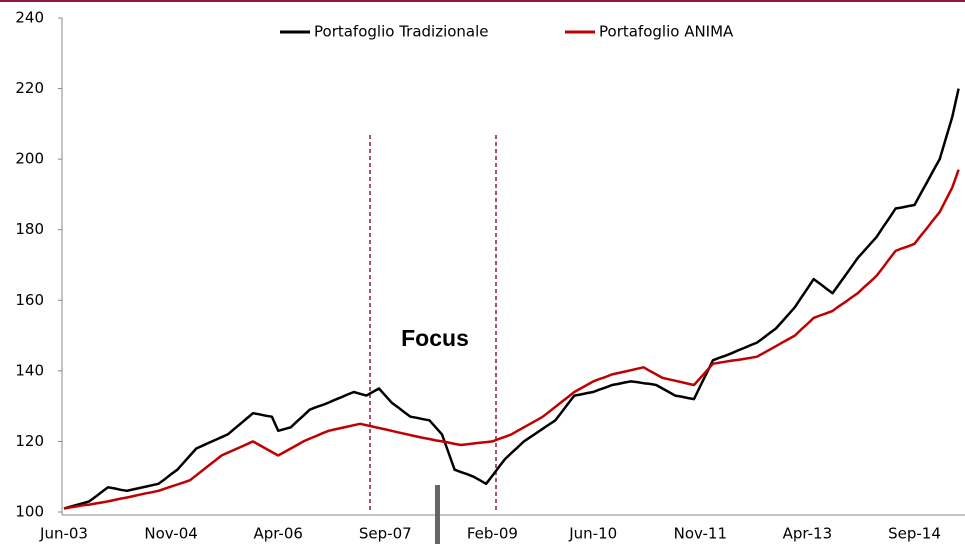 The image size is (965, 544). What do you see at coordinates (666, 32) in the screenshot?
I see `legend-label: Portafoglio ANIMA` at bounding box center [666, 32].